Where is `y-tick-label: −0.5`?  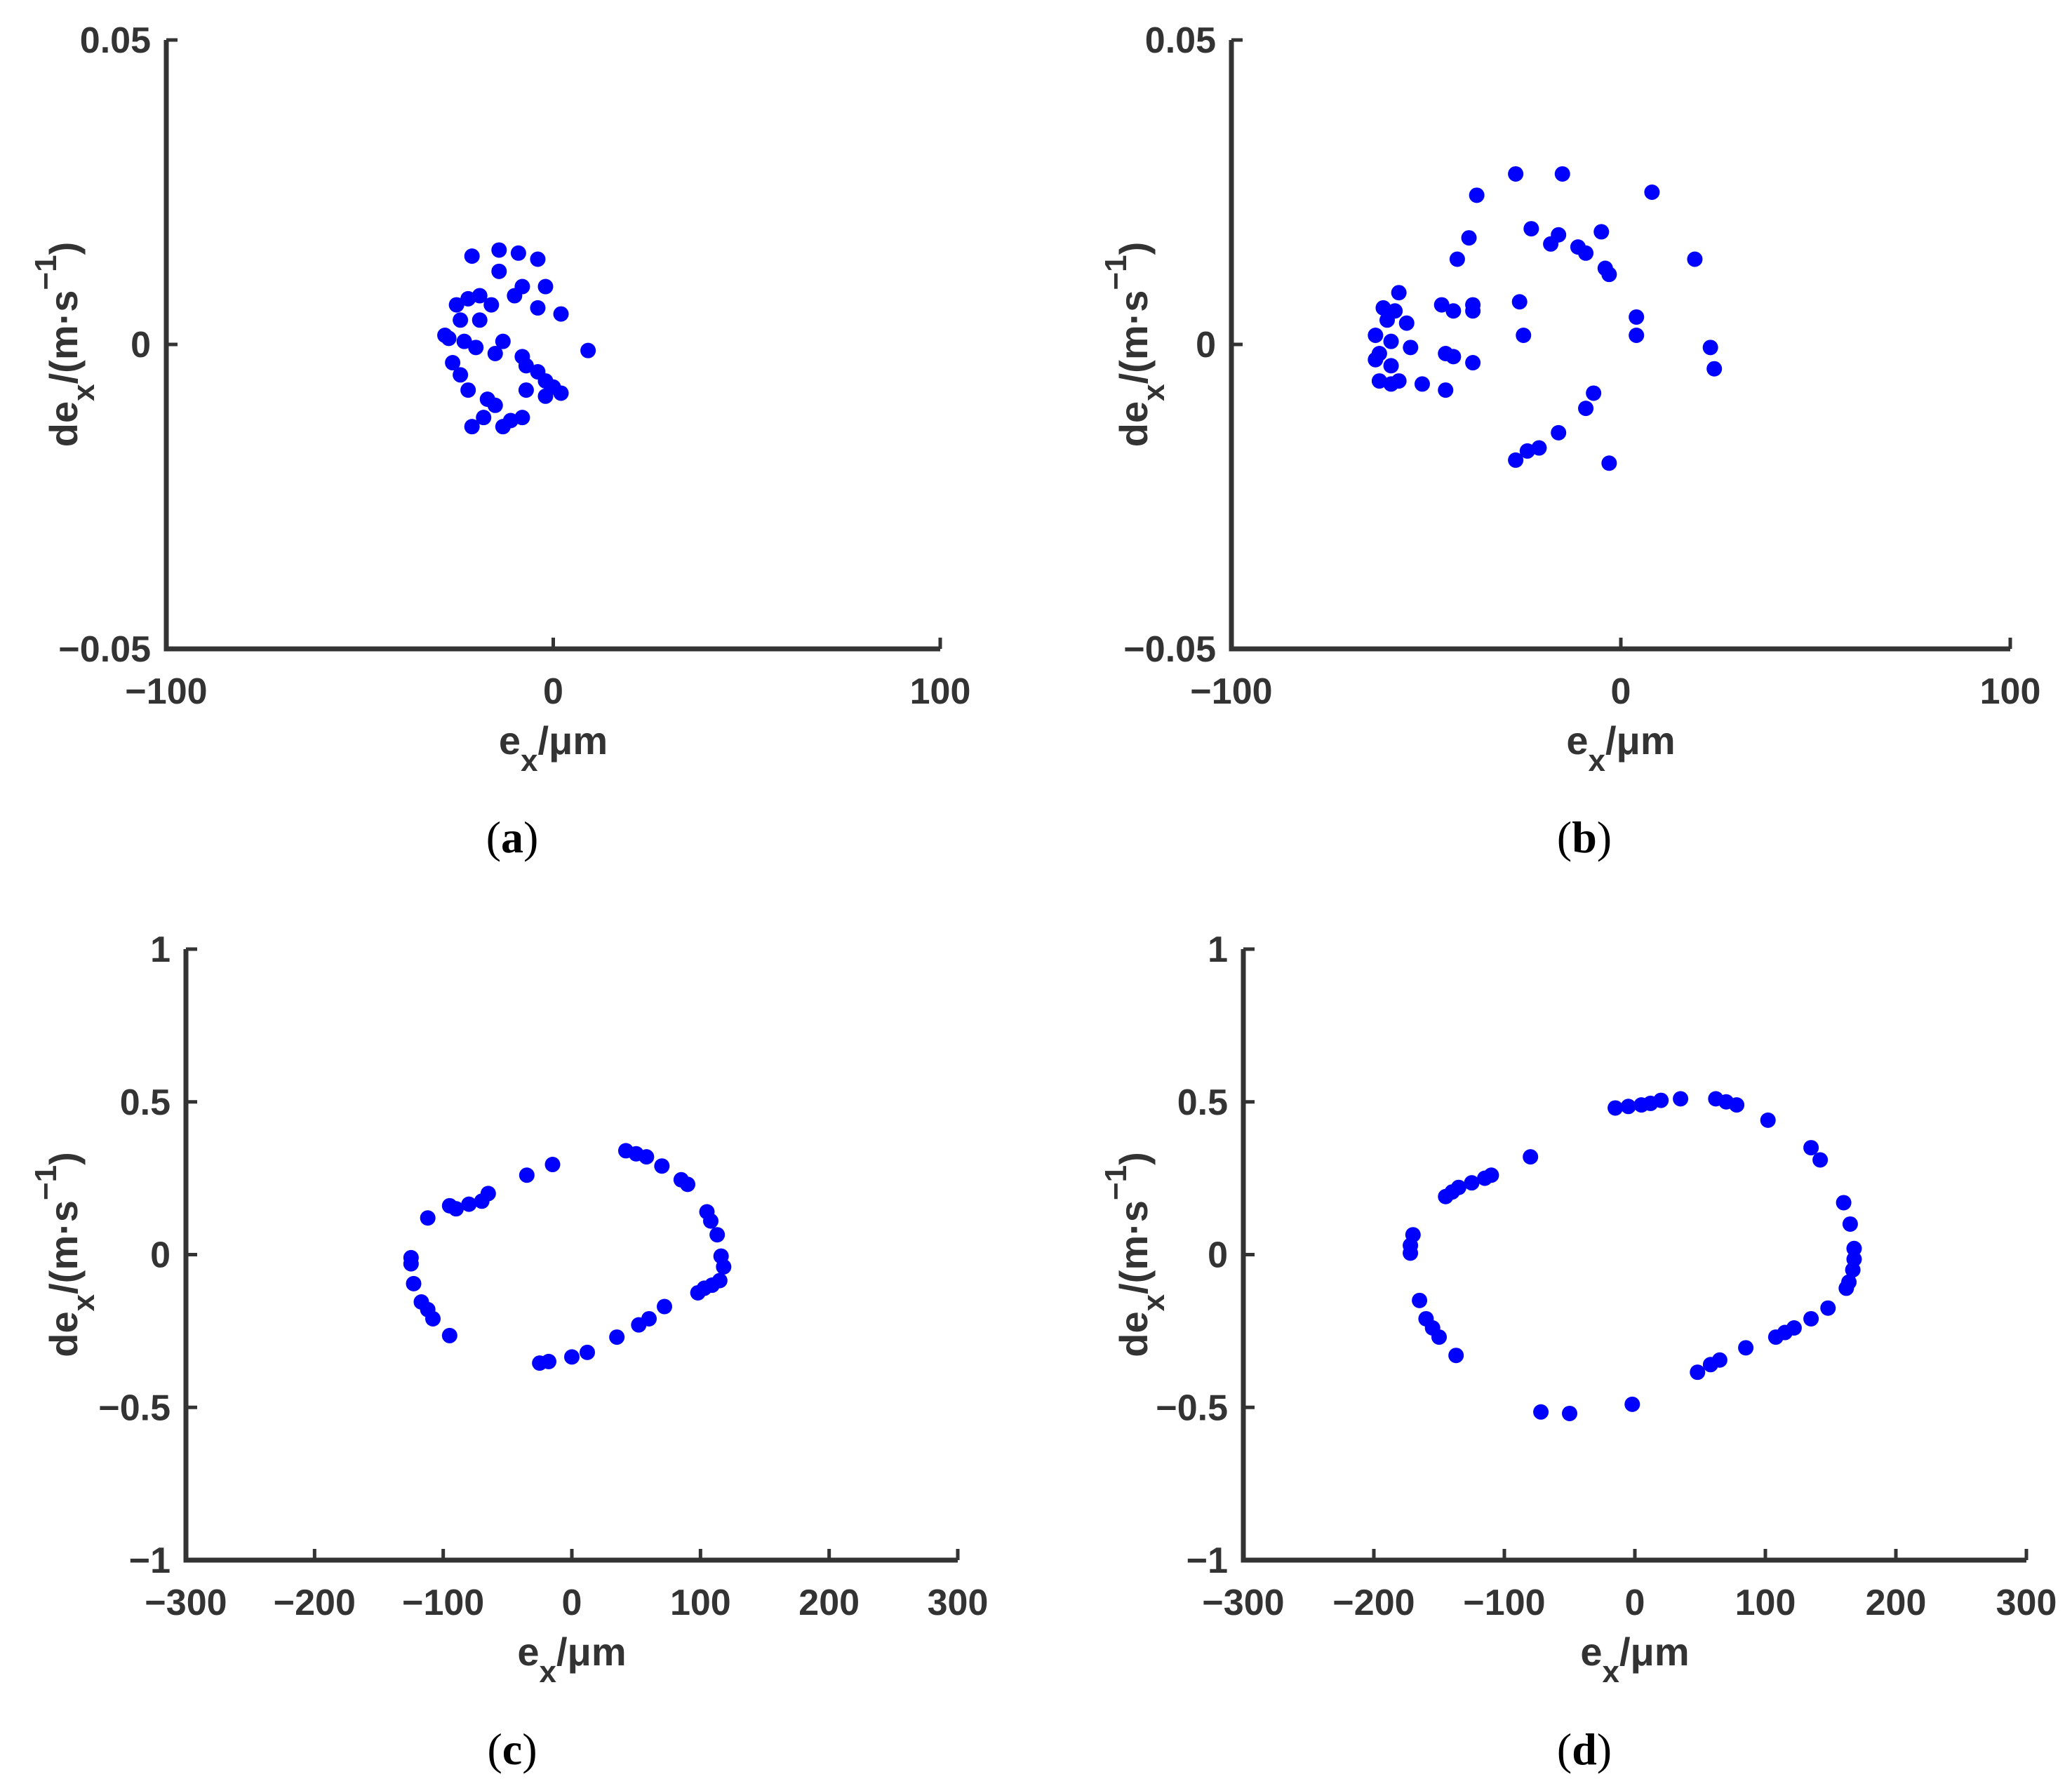 y-tick-label: −0.5 is located at coordinates (134, 1408).